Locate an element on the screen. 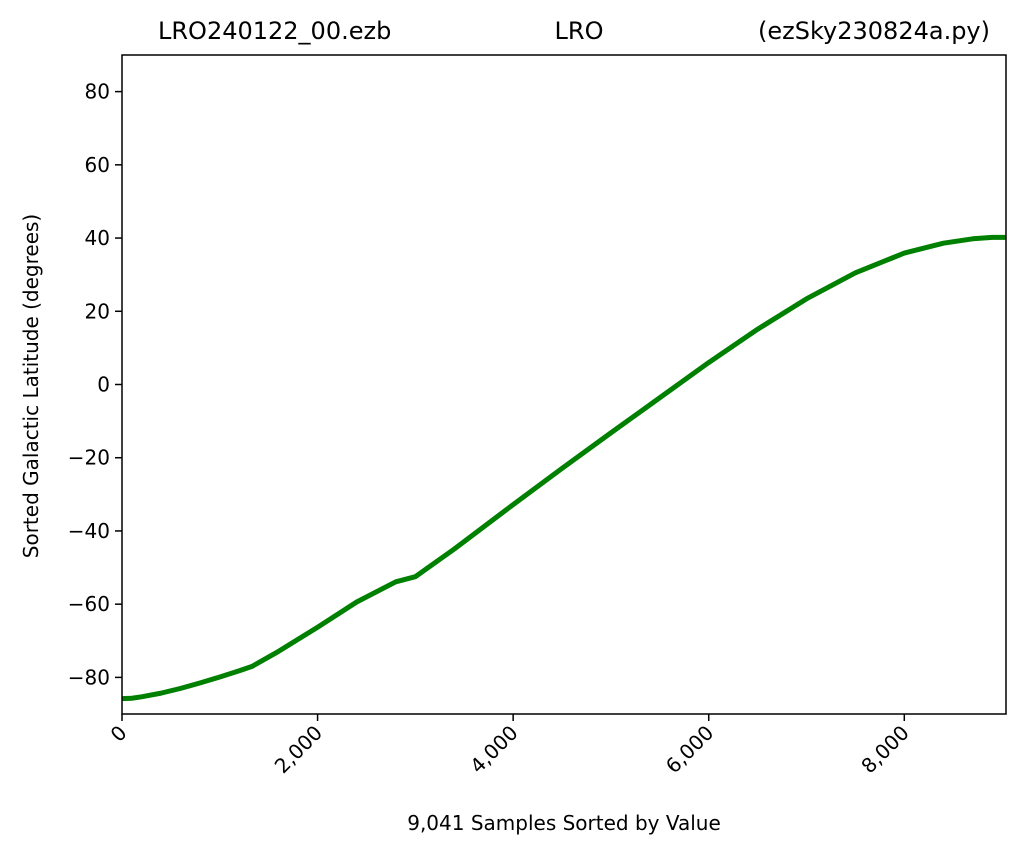 The width and height of the screenshot is (1024, 852). y-axis: 80 60 40 20 0 −20 −40 −60 −80 is located at coordinates (95, 384).